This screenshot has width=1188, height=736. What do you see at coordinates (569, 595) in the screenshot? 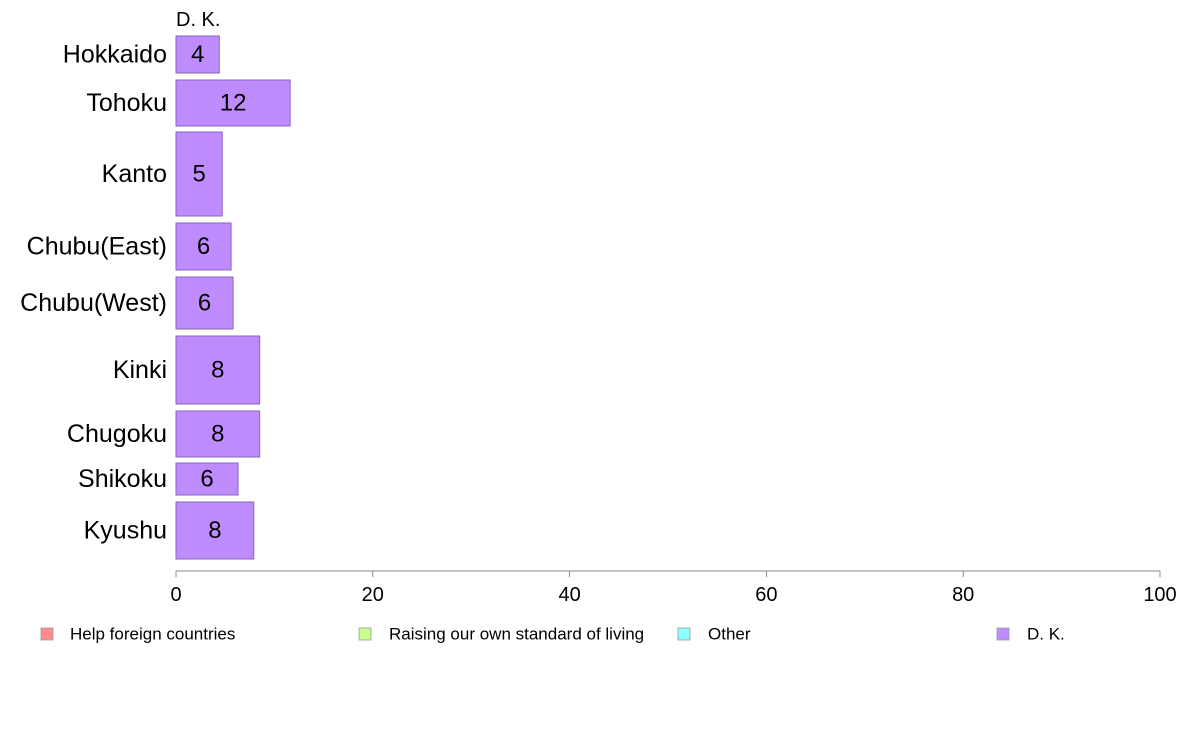
I see `x-tick-label: 40` at bounding box center [569, 595].